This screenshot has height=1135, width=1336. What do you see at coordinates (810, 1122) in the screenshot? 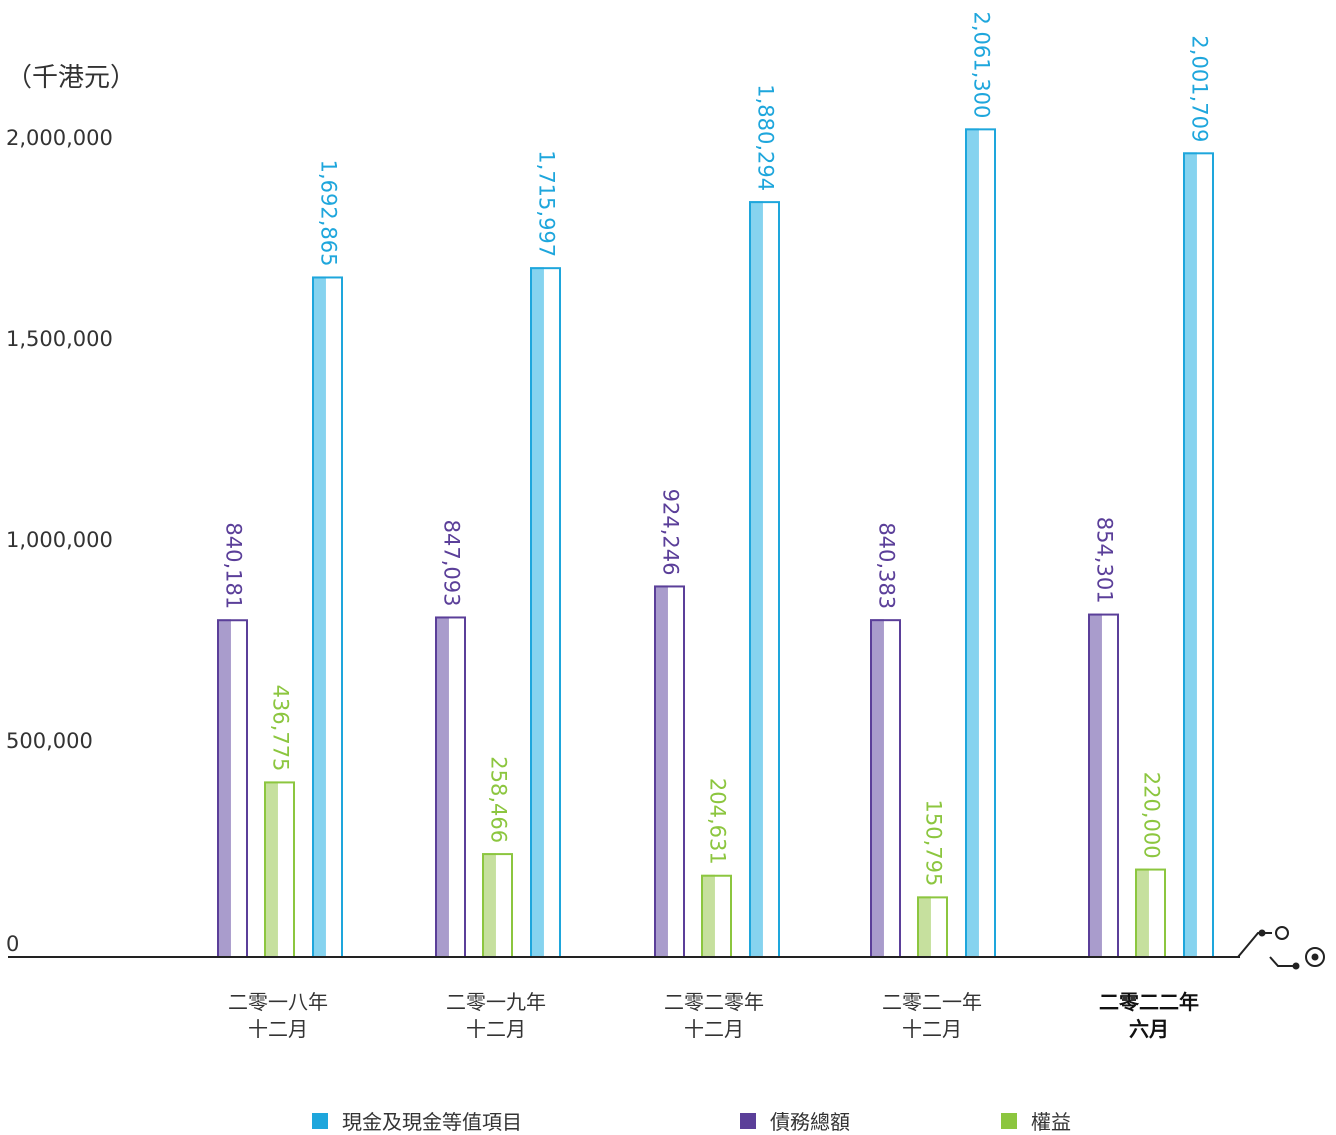
I see `legend-label: 債務總額` at bounding box center [810, 1122].